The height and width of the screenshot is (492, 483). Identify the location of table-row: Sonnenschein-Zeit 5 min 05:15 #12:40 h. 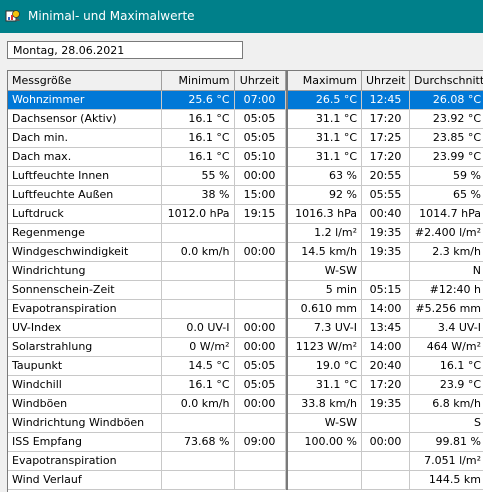
(245, 290).